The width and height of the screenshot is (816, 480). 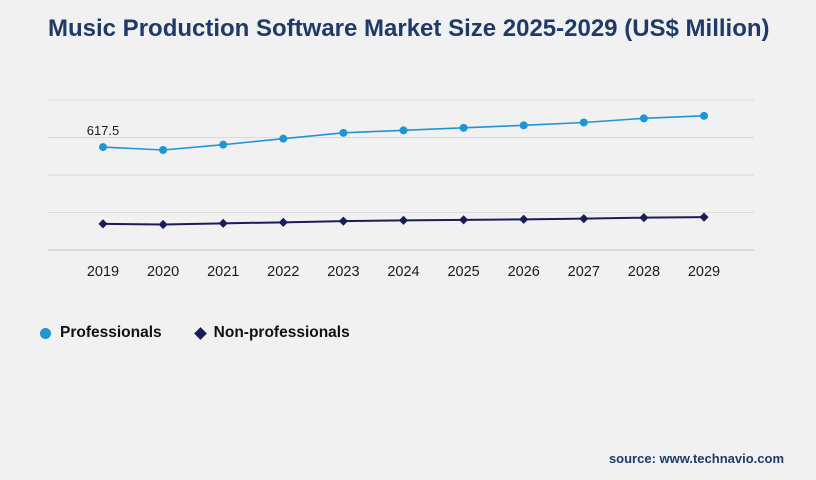 What do you see at coordinates (283, 272) in the screenshot?
I see `x-axis-label: 2022` at bounding box center [283, 272].